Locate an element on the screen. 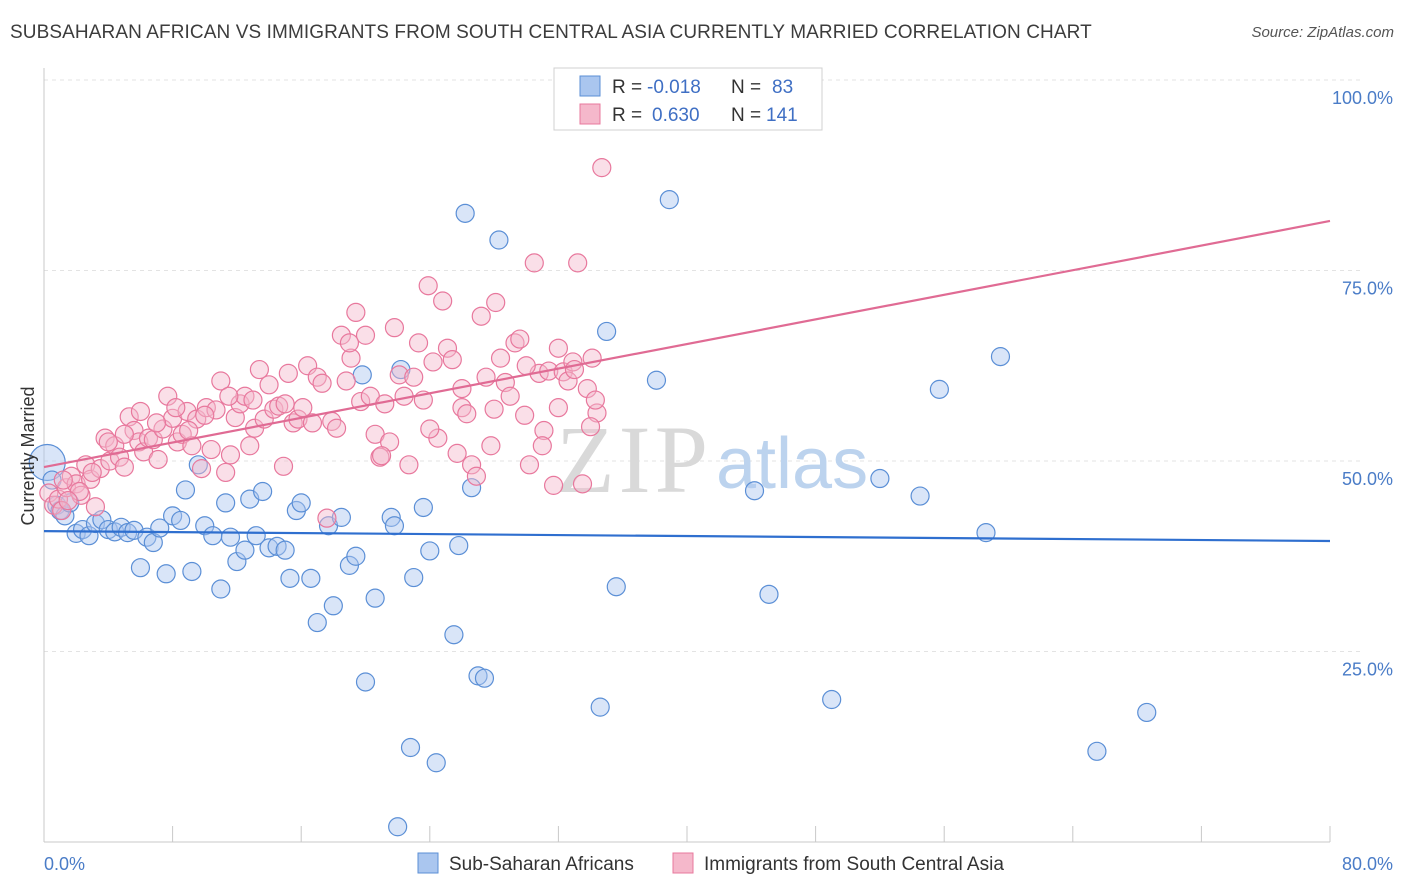  x-tick-labels: 0.0% 80.0% is located at coordinates (718, 864).